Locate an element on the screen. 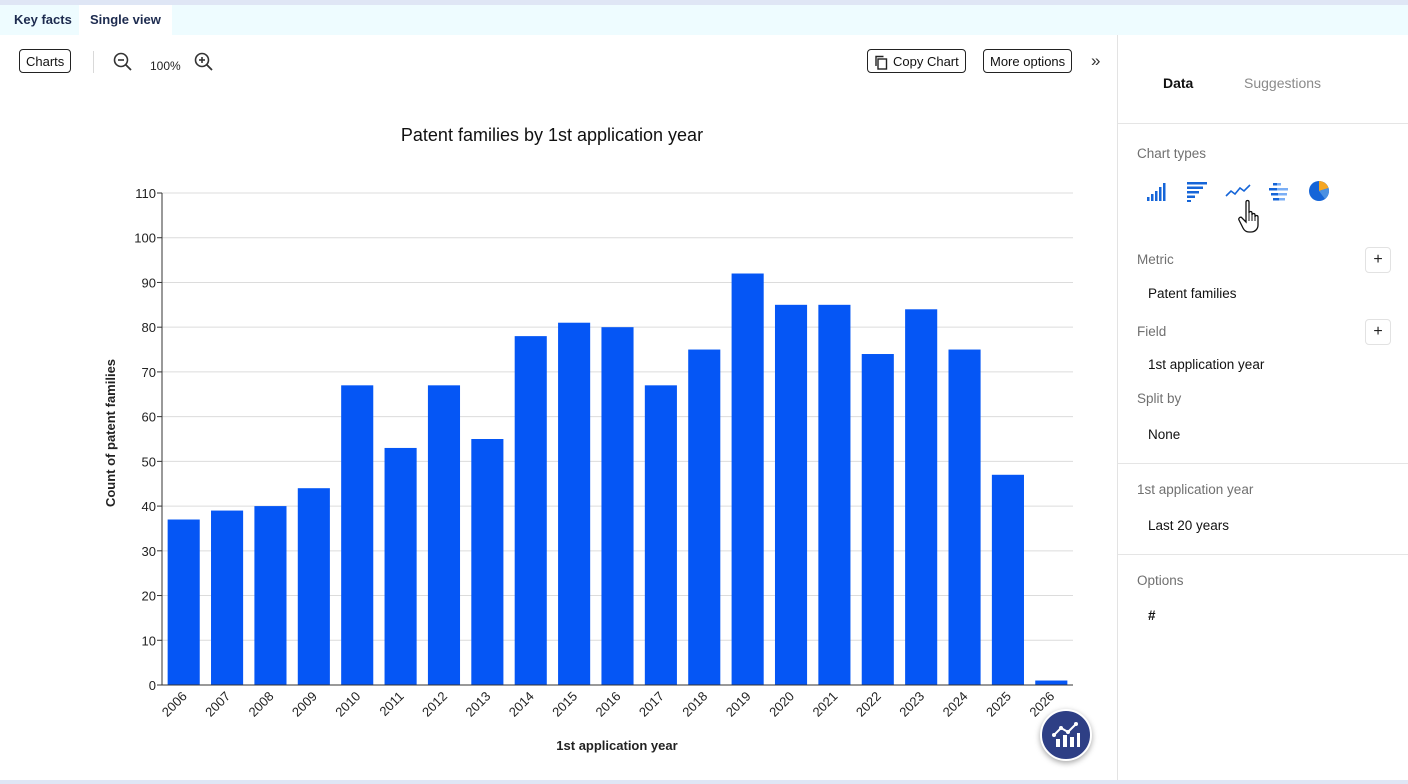 The image size is (1408, 784). copy-chart-label: Copy Chart is located at coordinates (926, 61).